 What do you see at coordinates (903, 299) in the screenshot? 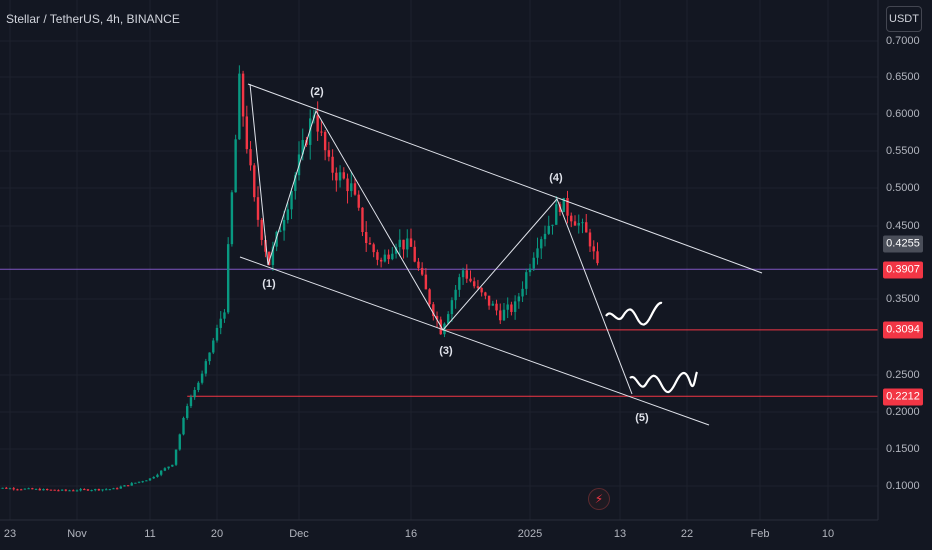
I see `y-tick-label-6: 0.3500` at bounding box center [903, 299].